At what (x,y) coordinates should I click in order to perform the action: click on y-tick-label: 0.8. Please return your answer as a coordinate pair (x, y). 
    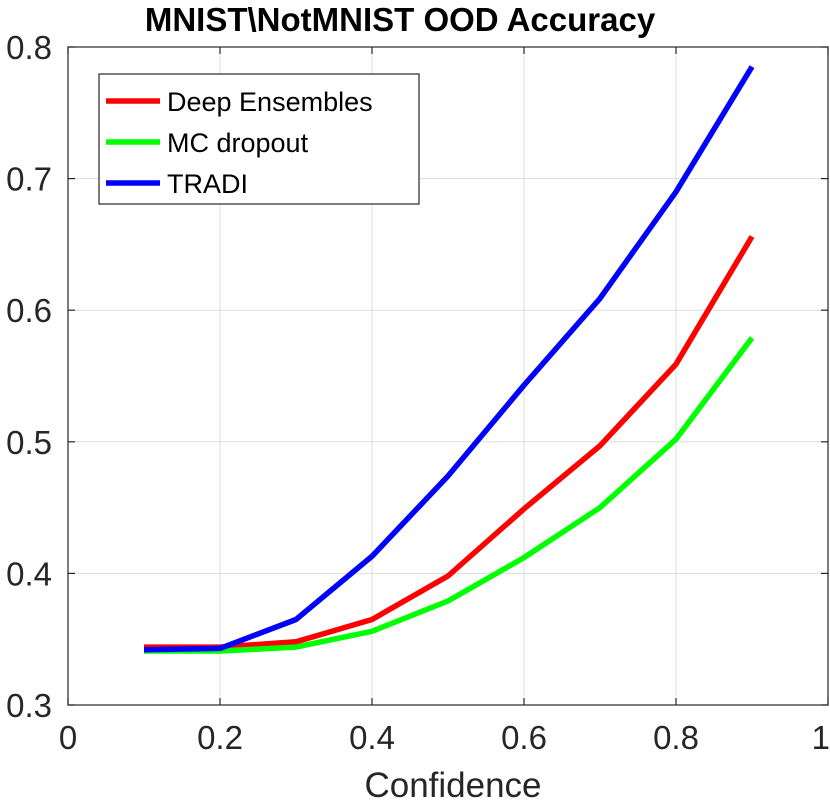
    Looking at the image, I should click on (29, 47).